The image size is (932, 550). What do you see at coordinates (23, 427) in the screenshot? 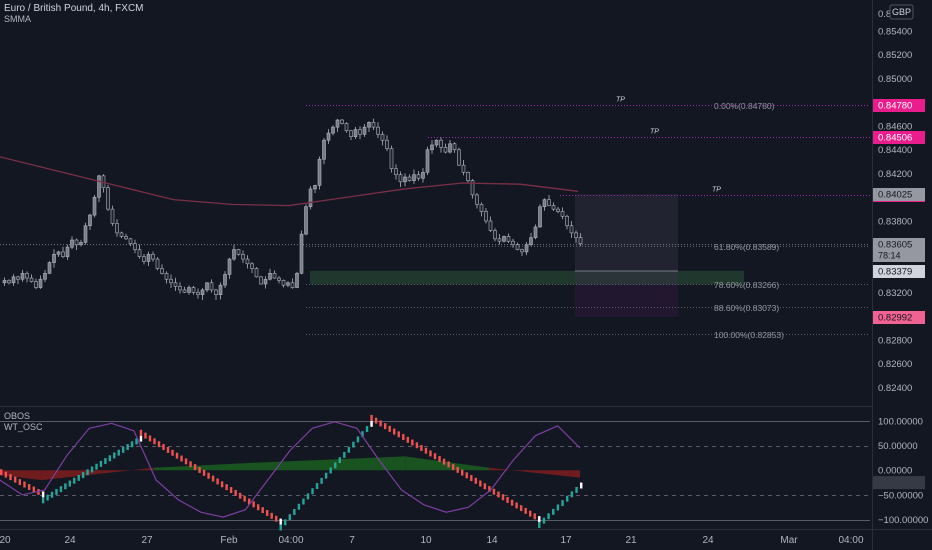
I see `wt-osc-label: WT_OSC` at bounding box center [23, 427].